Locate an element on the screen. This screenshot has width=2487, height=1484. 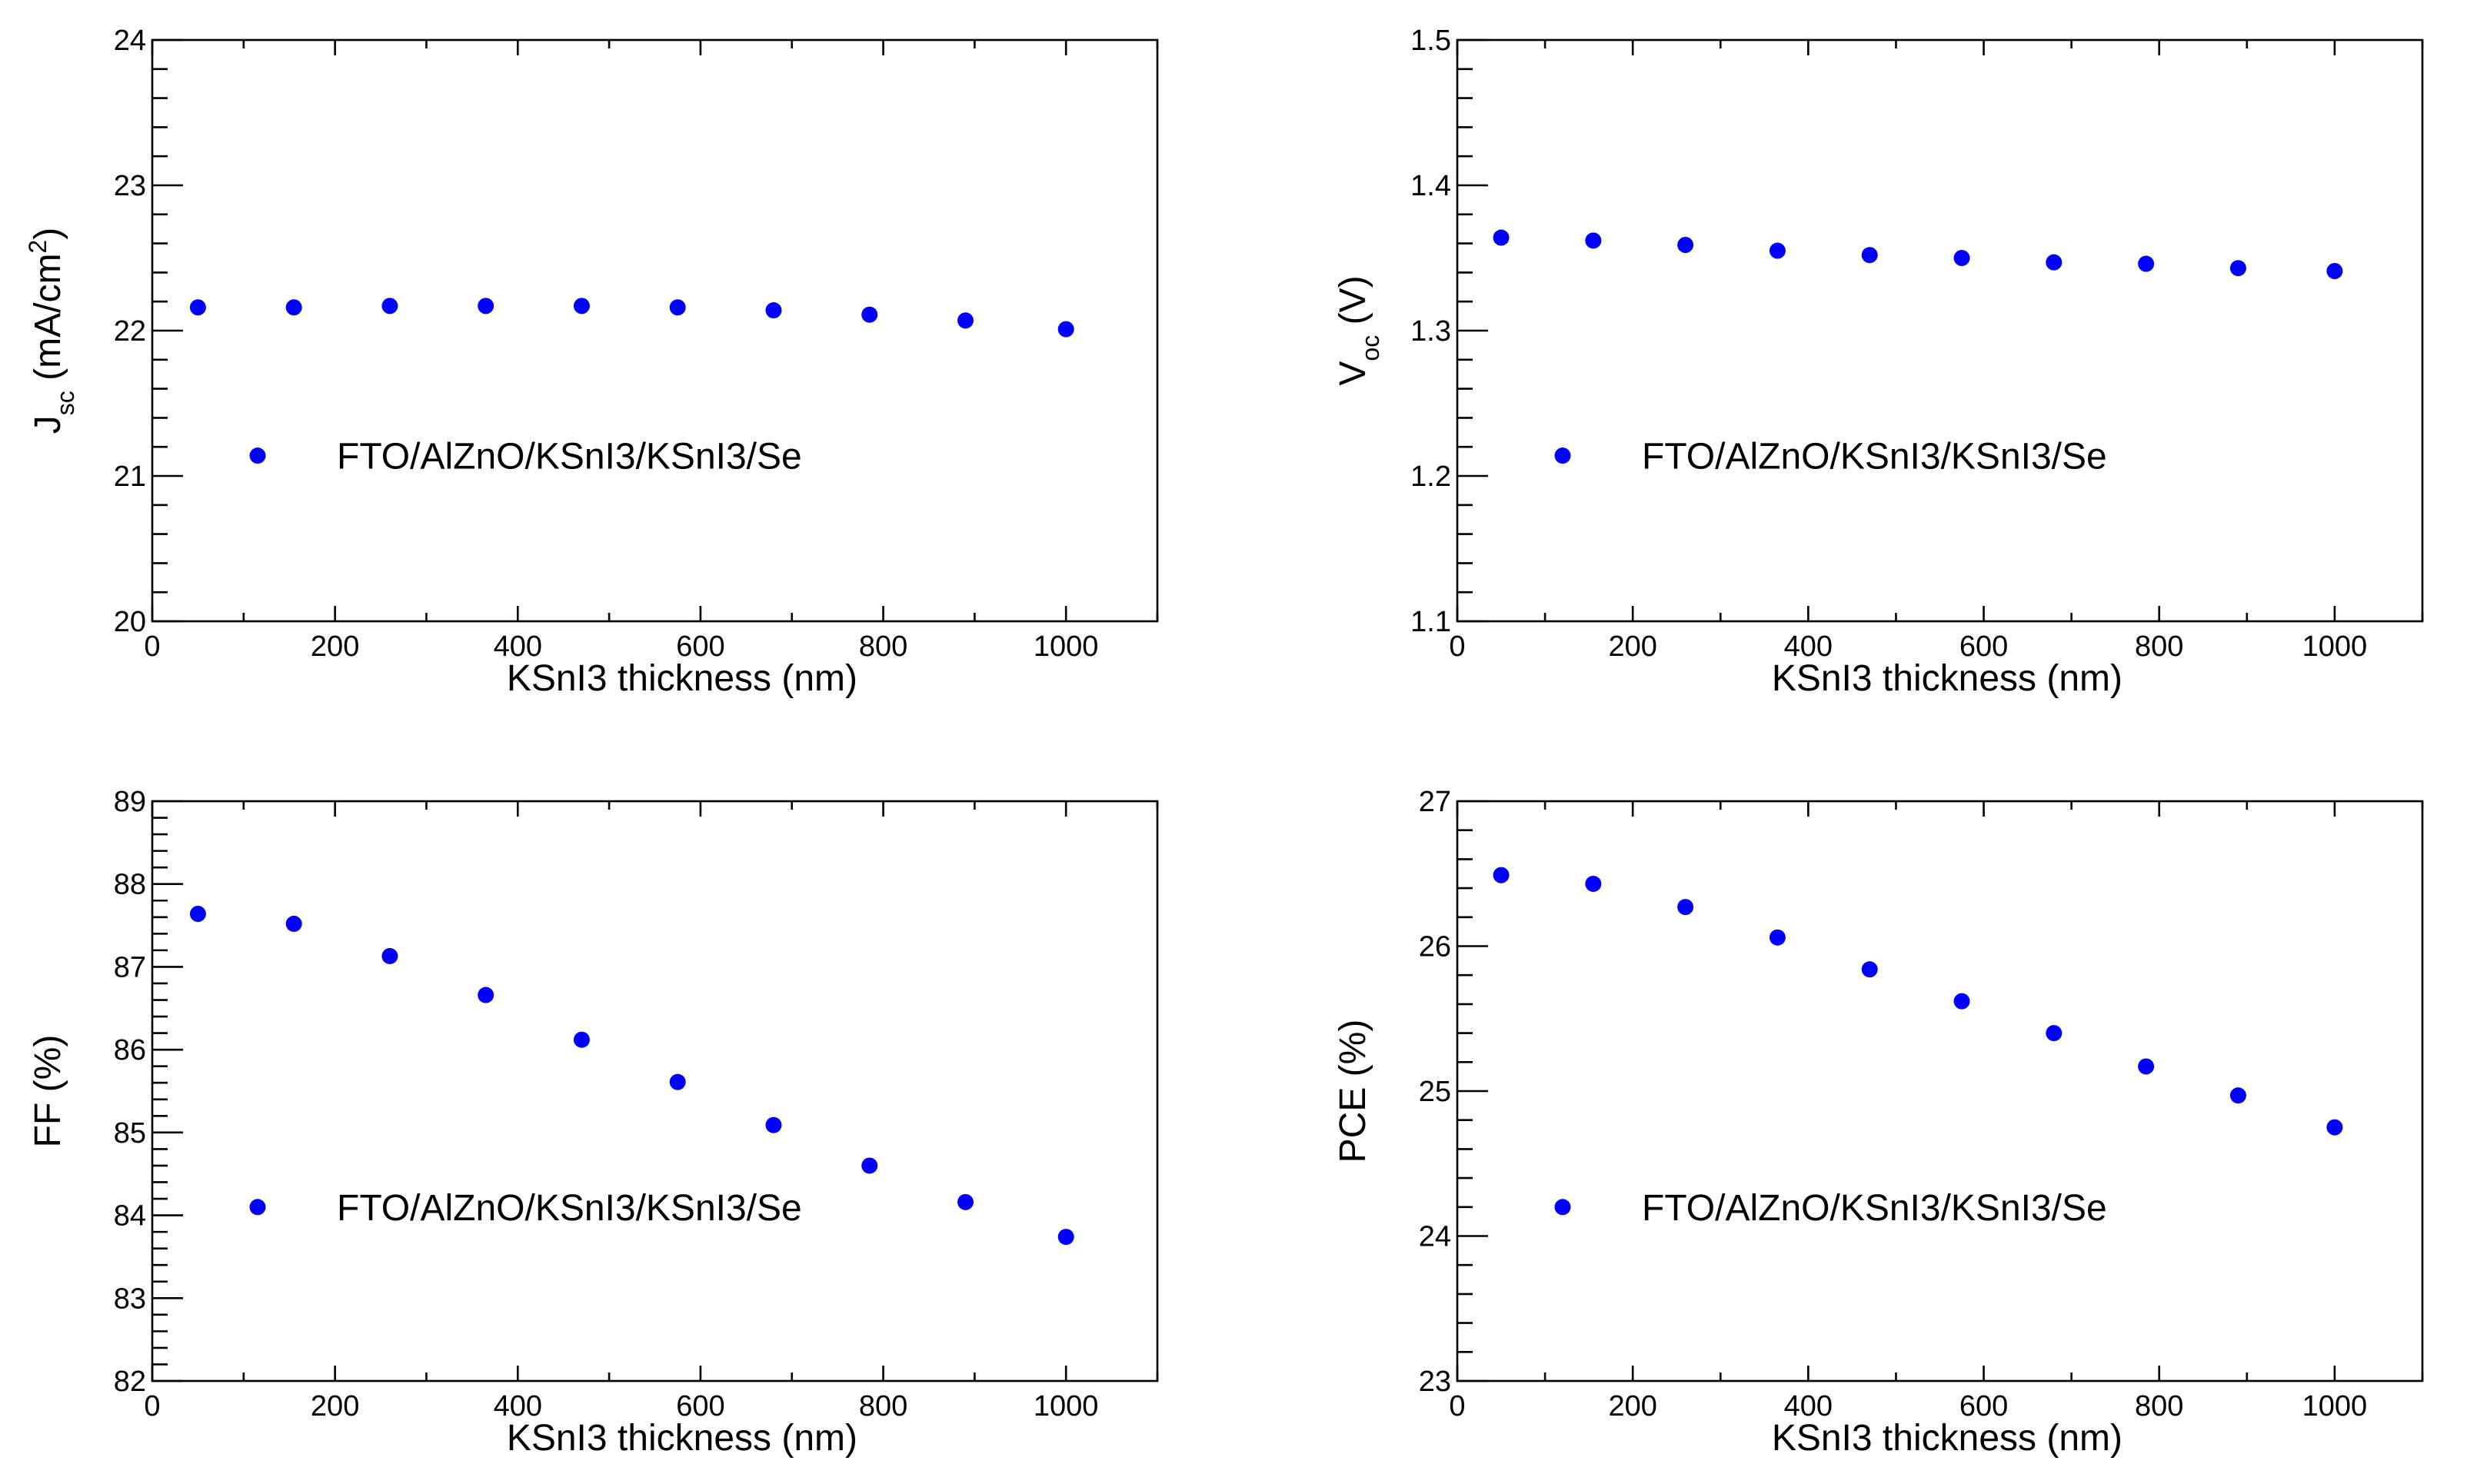
y-tick-label: 88 is located at coordinates (130, 885).